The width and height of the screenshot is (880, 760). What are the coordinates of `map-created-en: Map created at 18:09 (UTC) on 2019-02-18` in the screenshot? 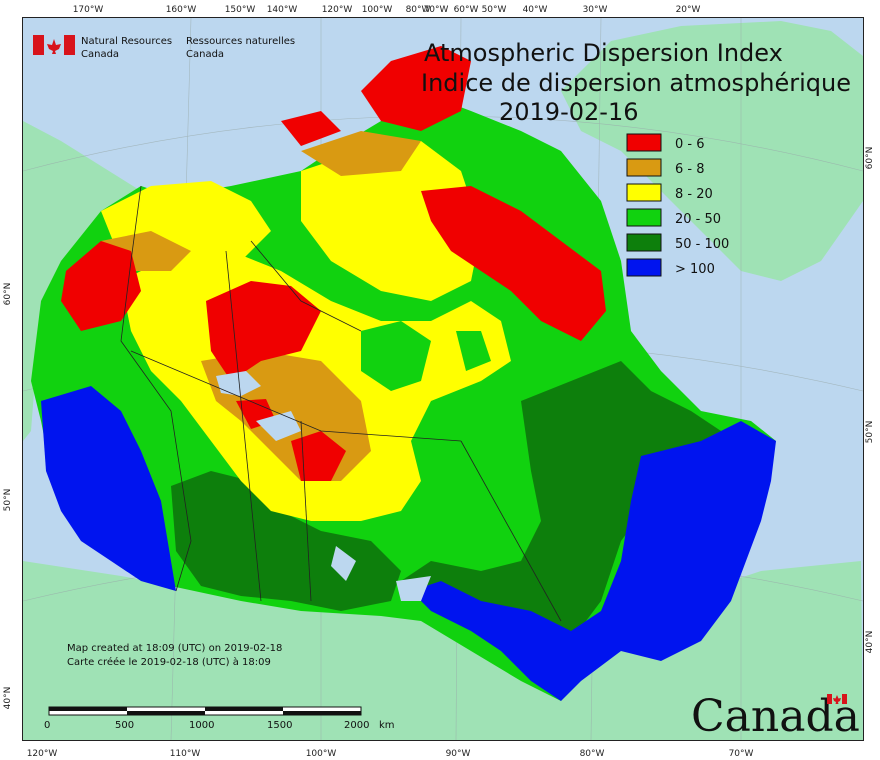 It's located at (174, 648).